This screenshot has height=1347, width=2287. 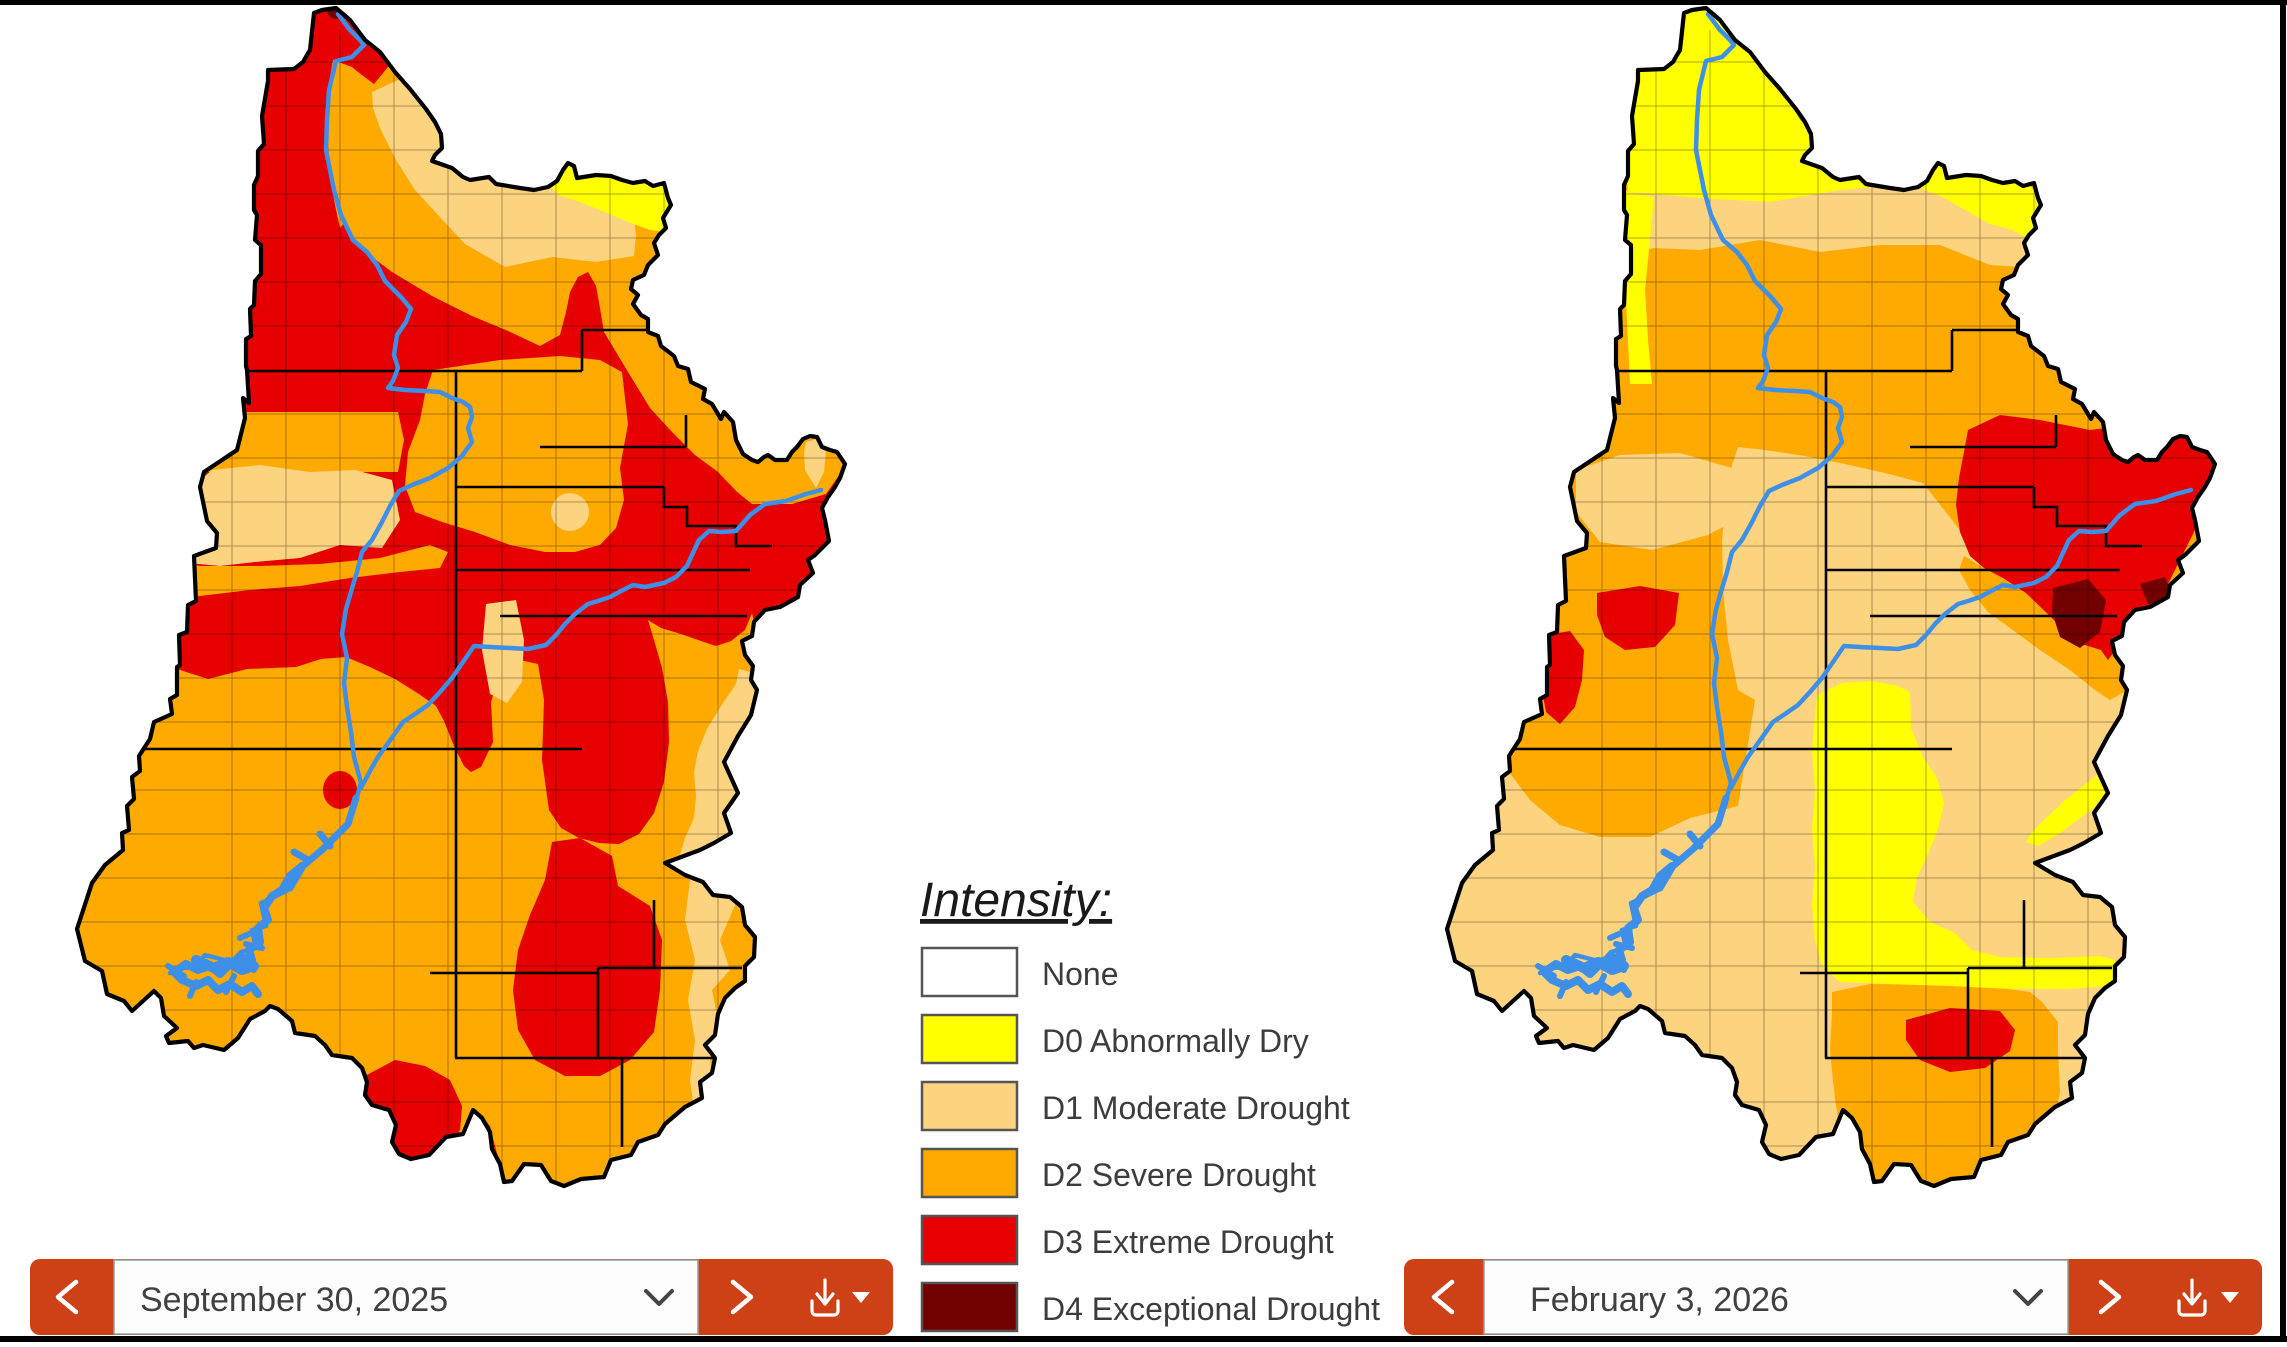 I want to click on svg-text: D1 Moderate Drought, so click(x=1196, y=1108).